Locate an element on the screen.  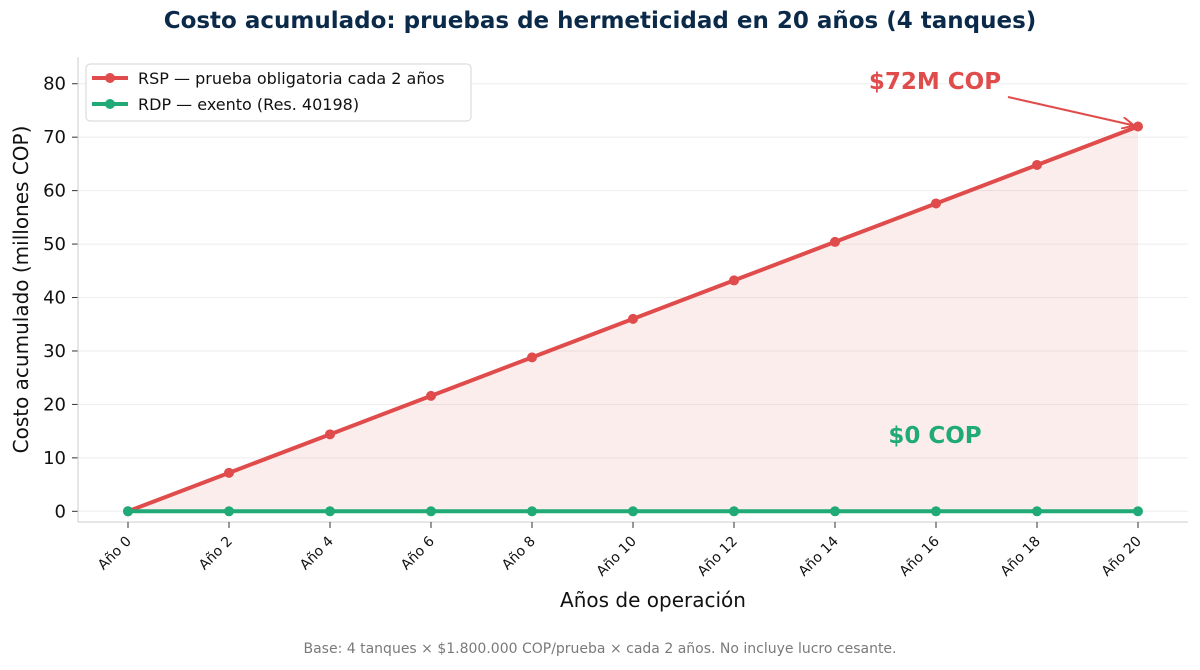
annotations: $72M COP $0 COP is located at coordinates (1001, 259).